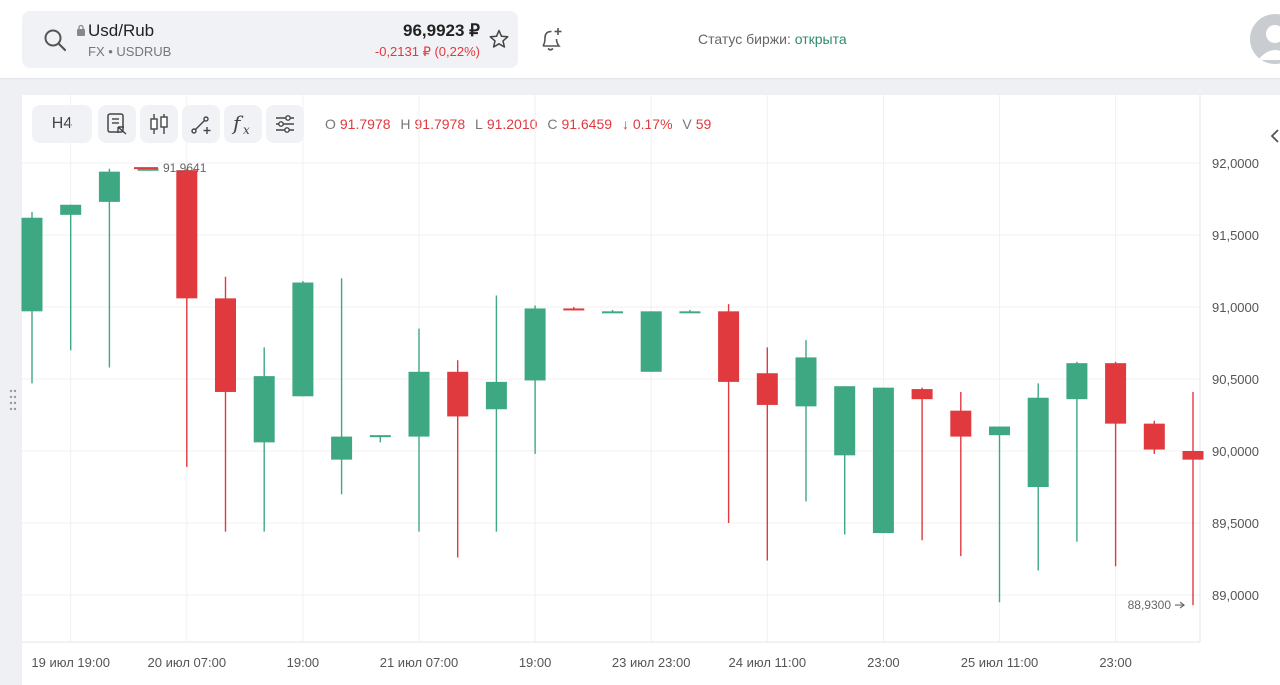 The image size is (1280, 685). What do you see at coordinates (1235, 163) in the screenshot?
I see `y-tick-label: 92,0000` at bounding box center [1235, 163].